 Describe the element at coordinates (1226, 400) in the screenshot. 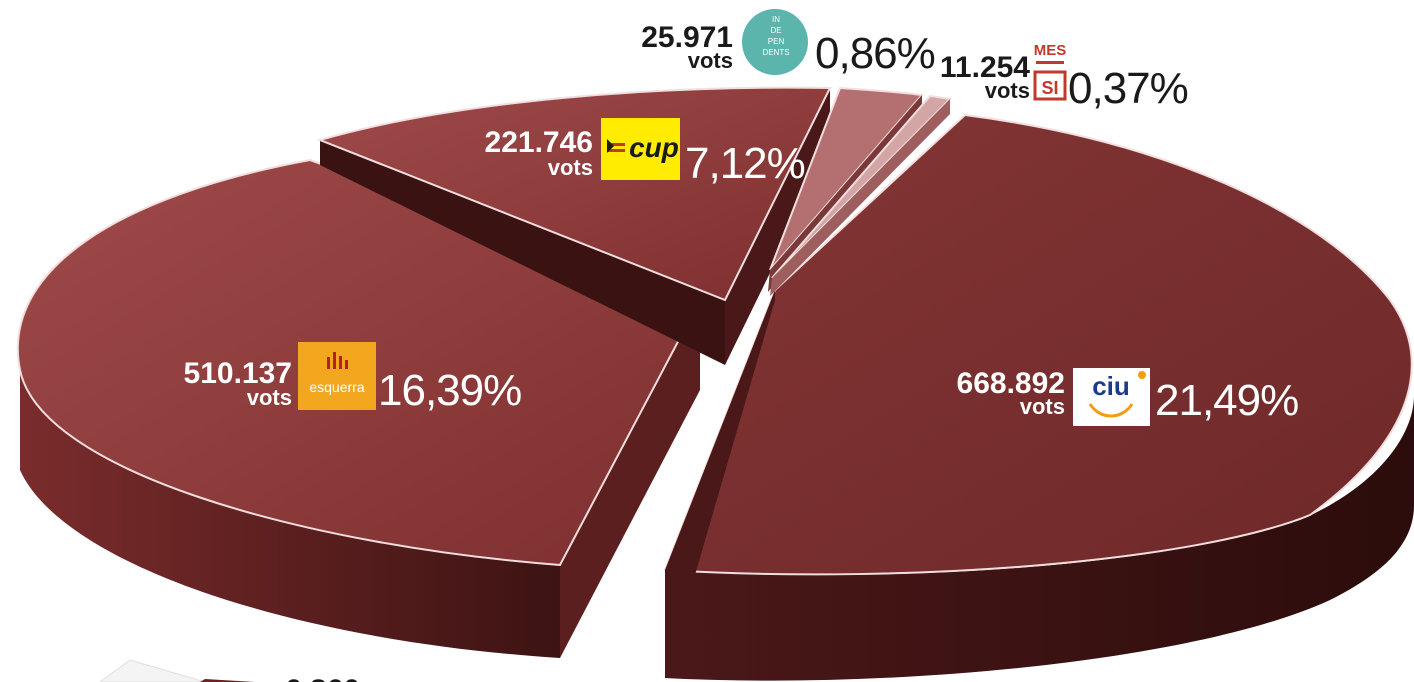

I see `label-ciu-percent: 21,49%` at that location.